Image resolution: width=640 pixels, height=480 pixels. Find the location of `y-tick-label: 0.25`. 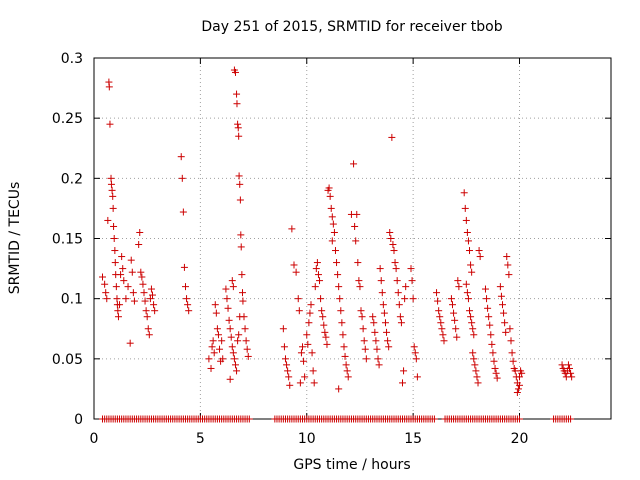

y-tick-label: 0.25 is located at coordinates (67, 119).